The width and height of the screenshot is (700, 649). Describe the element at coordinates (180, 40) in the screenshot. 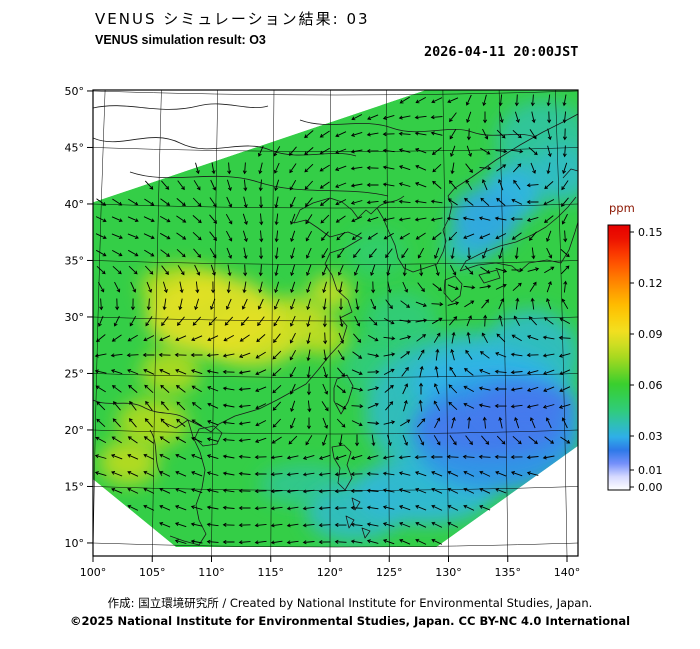

I see `title-english: VENUS simulation result: O3` at that location.